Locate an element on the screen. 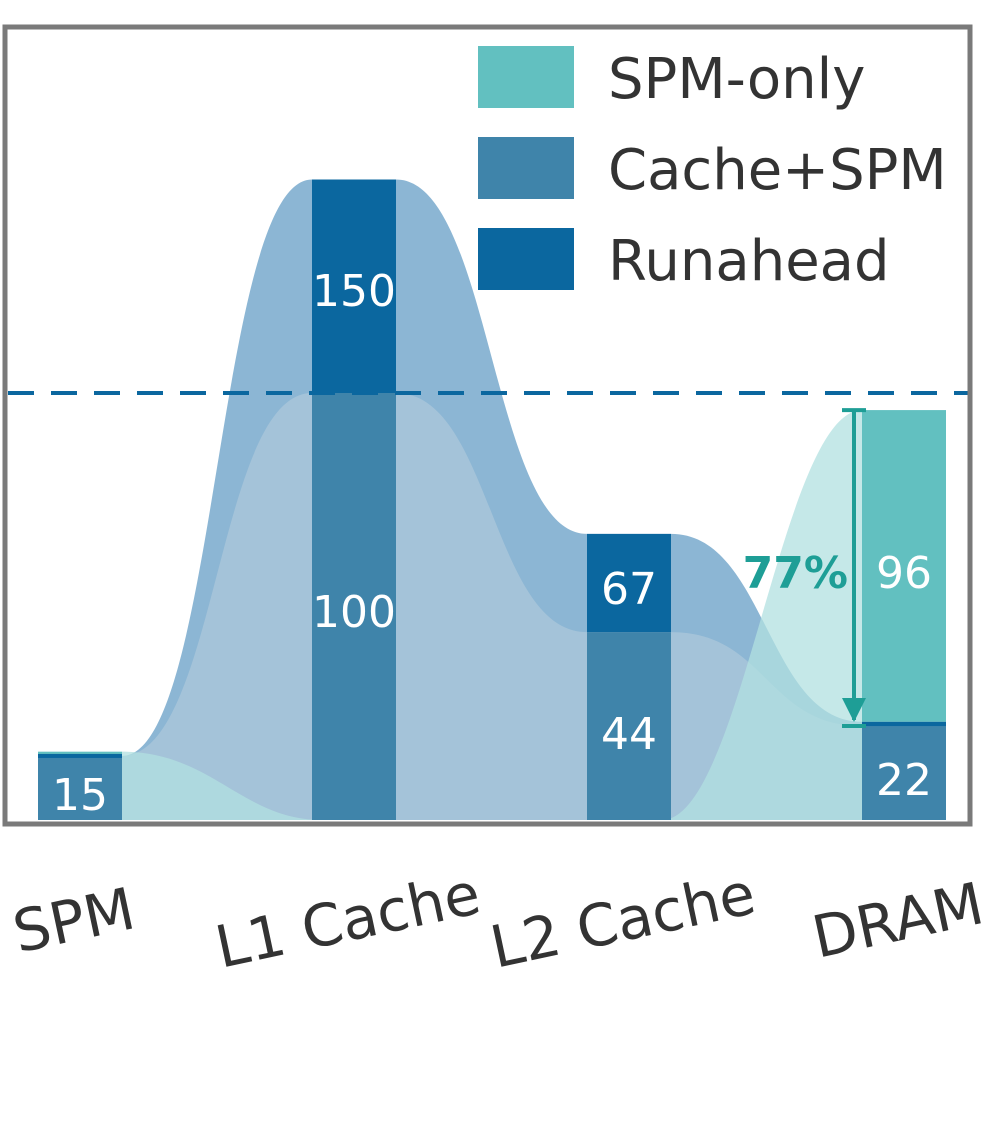 The width and height of the screenshot is (996, 1133). x-tick-label: L1 Cache is located at coordinates (348, 920).